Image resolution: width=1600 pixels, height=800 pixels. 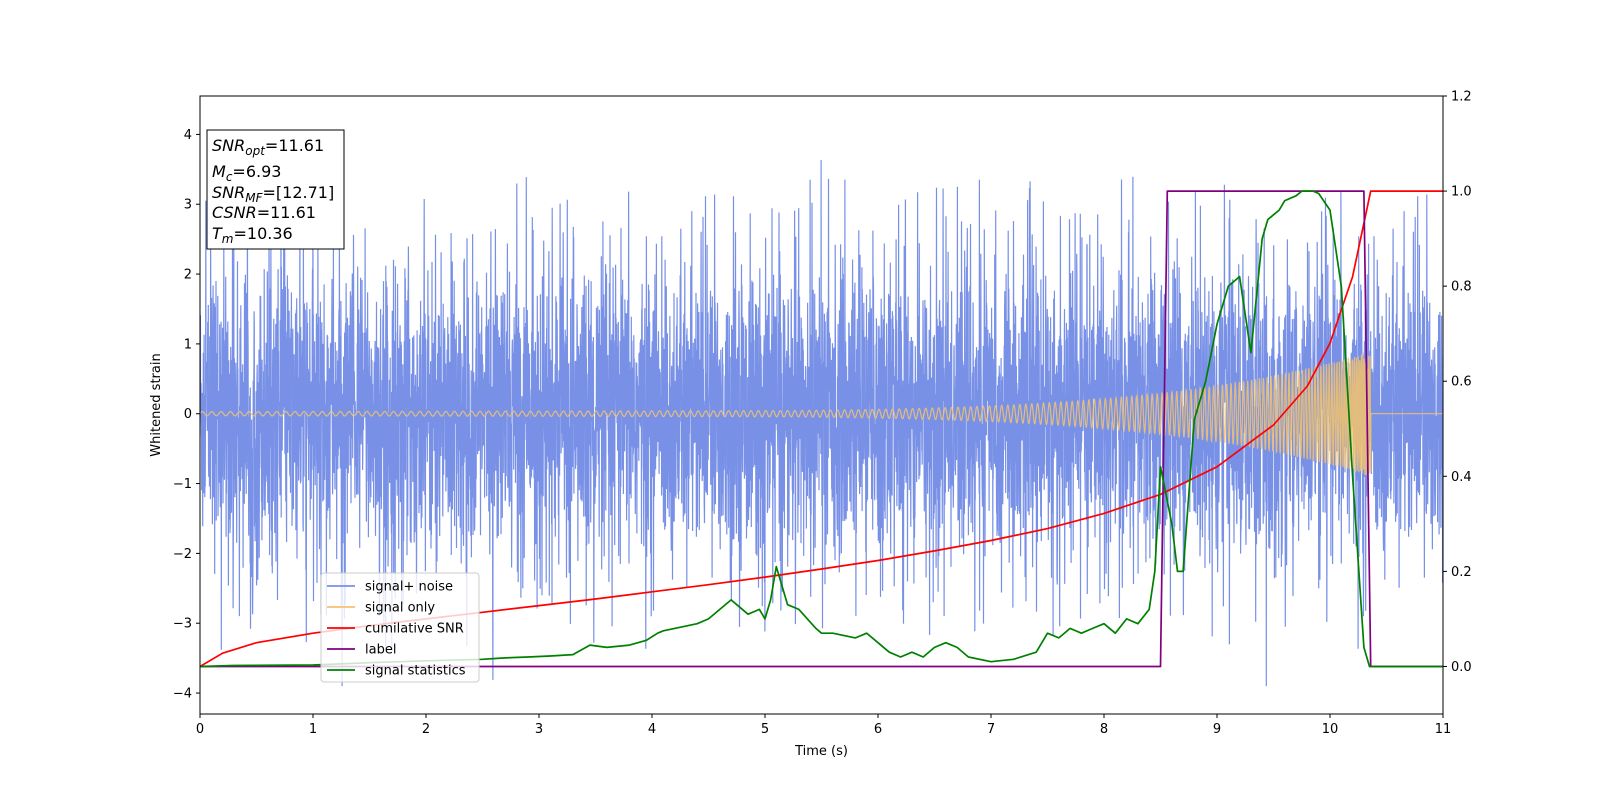 I want to click on y-left-tick-label: −2, so click(x=182, y=554).